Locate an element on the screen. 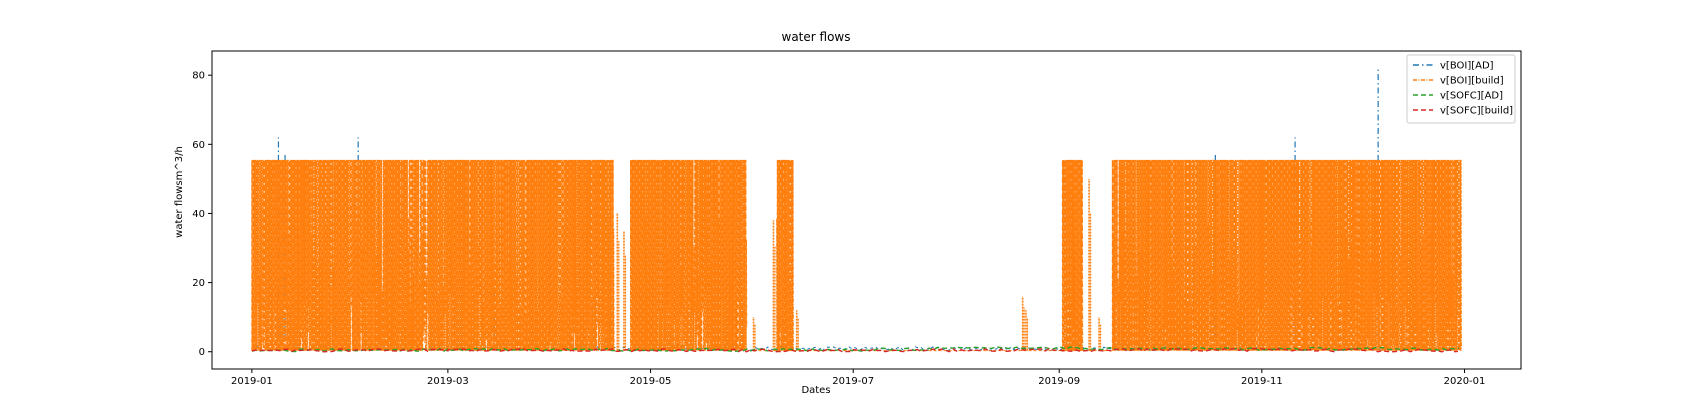 Image resolution: width=1684 pixels, height=417 pixels. x-tick-label-4: 2019-09 is located at coordinates (1059, 381).